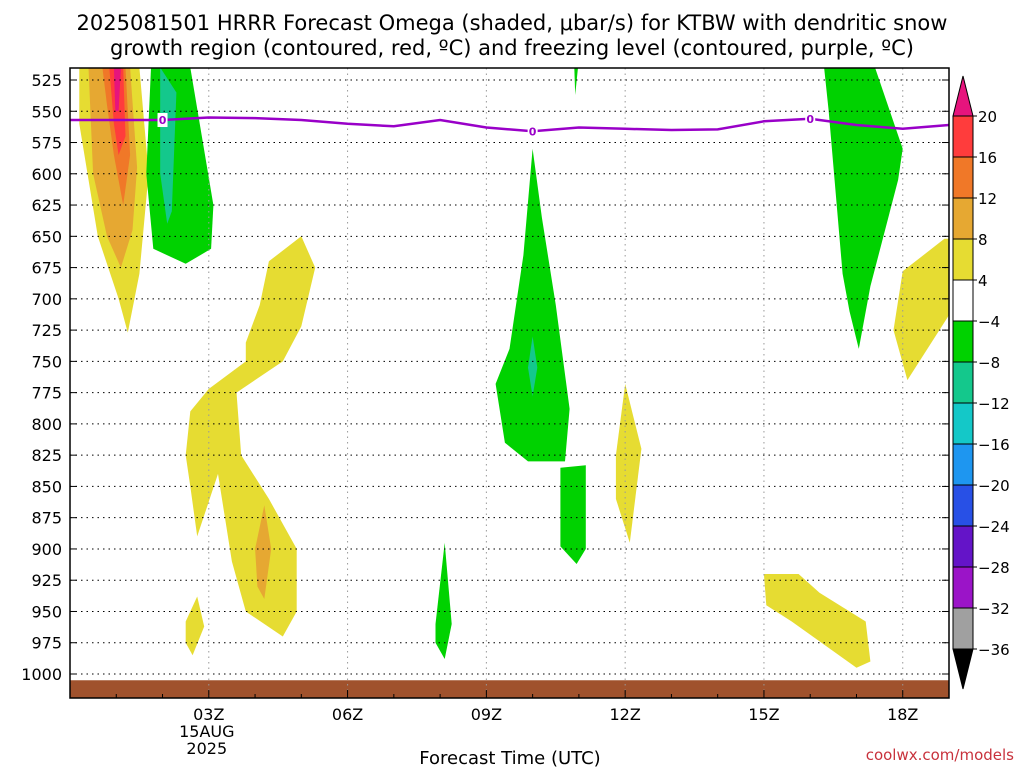  What do you see at coordinates (46, 330) in the screenshot?
I see `y-tick-label-725: 725` at bounding box center [46, 330].